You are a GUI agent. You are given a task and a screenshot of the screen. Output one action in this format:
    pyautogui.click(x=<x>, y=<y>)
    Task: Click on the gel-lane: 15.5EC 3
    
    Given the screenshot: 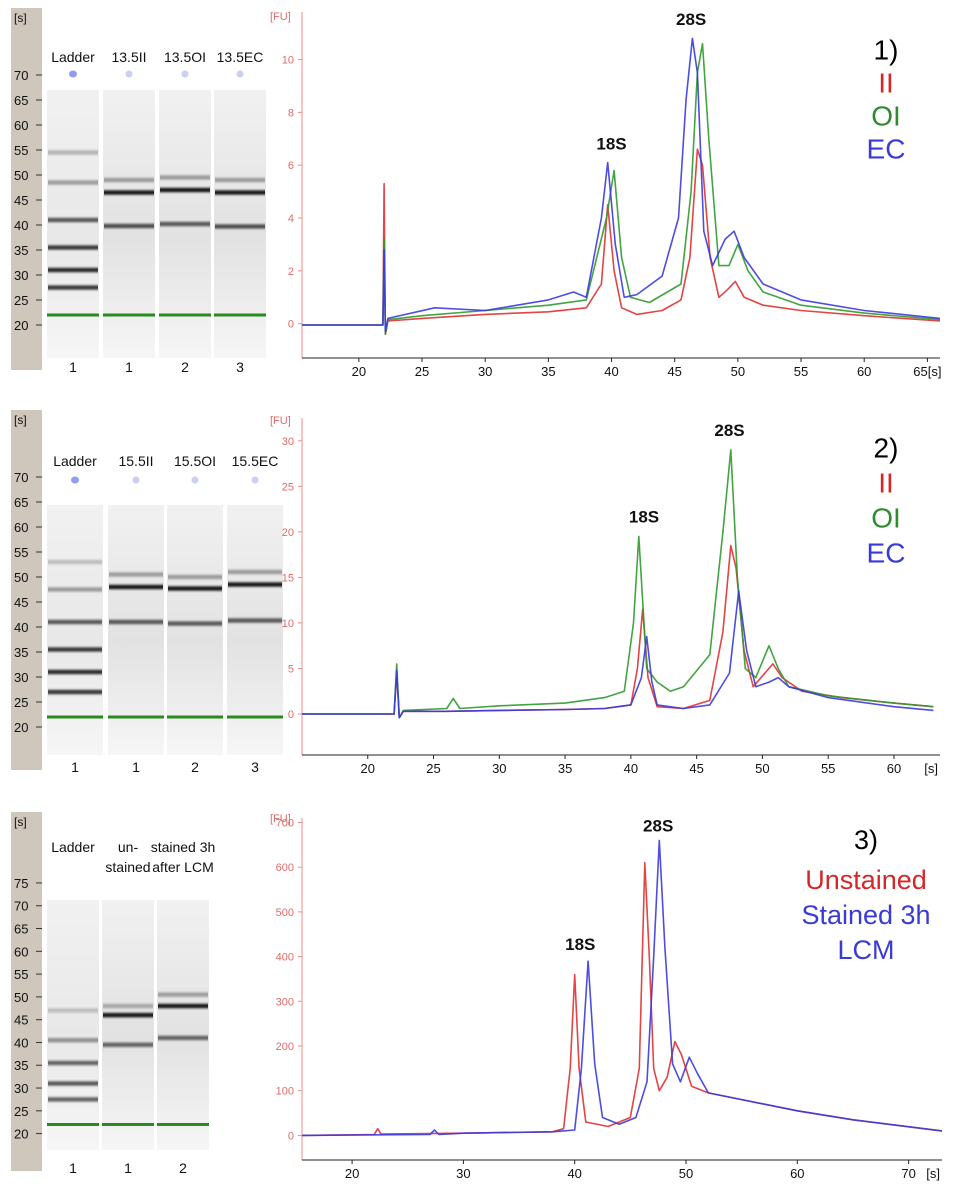 What is the action you would take?
    pyautogui.click(x=255, y=614)
    